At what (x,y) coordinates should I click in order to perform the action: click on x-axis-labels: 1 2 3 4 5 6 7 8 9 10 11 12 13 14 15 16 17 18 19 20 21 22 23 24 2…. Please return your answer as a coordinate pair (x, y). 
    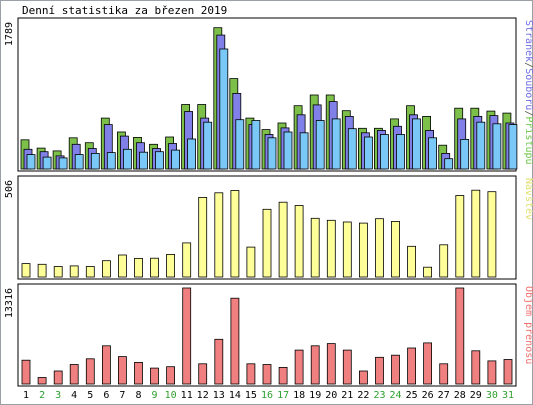
    Looking at the image, I should click on (268, 395).